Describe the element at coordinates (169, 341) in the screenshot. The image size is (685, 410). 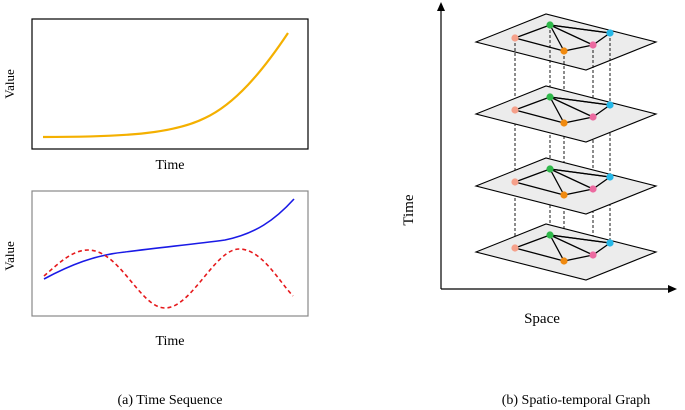
I see `bottom-chart-x-label: Time` at that location.